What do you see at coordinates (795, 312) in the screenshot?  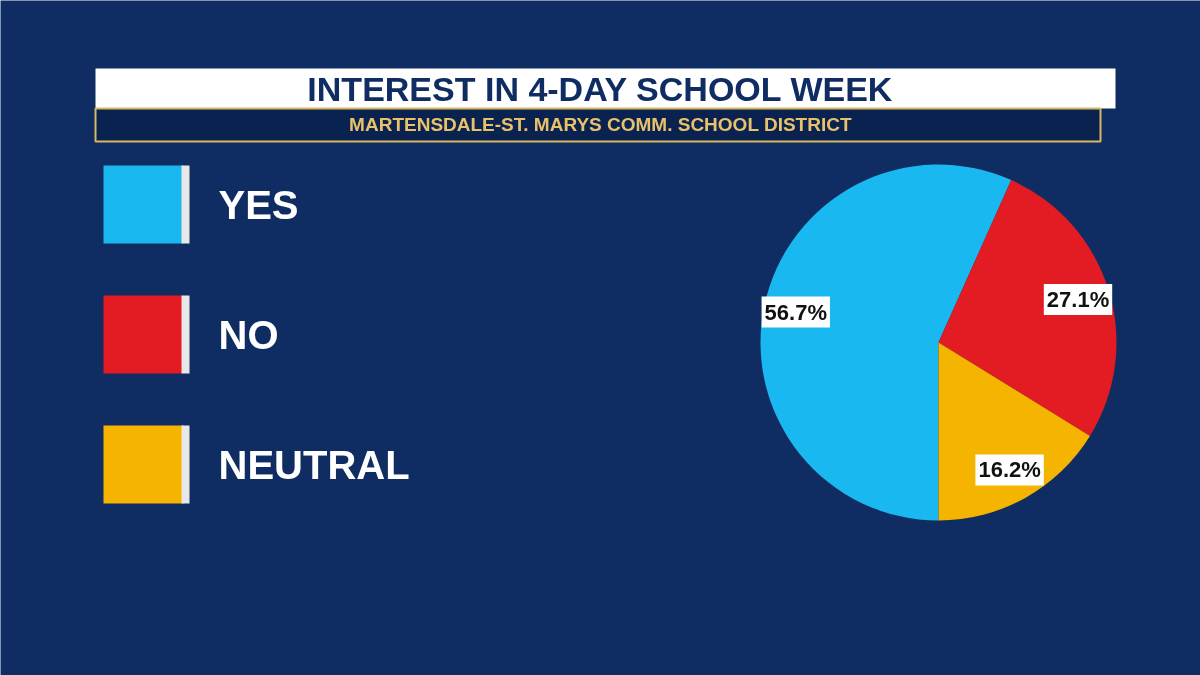 I see `data-label: 56.7%` at bounding box center [795, 312].